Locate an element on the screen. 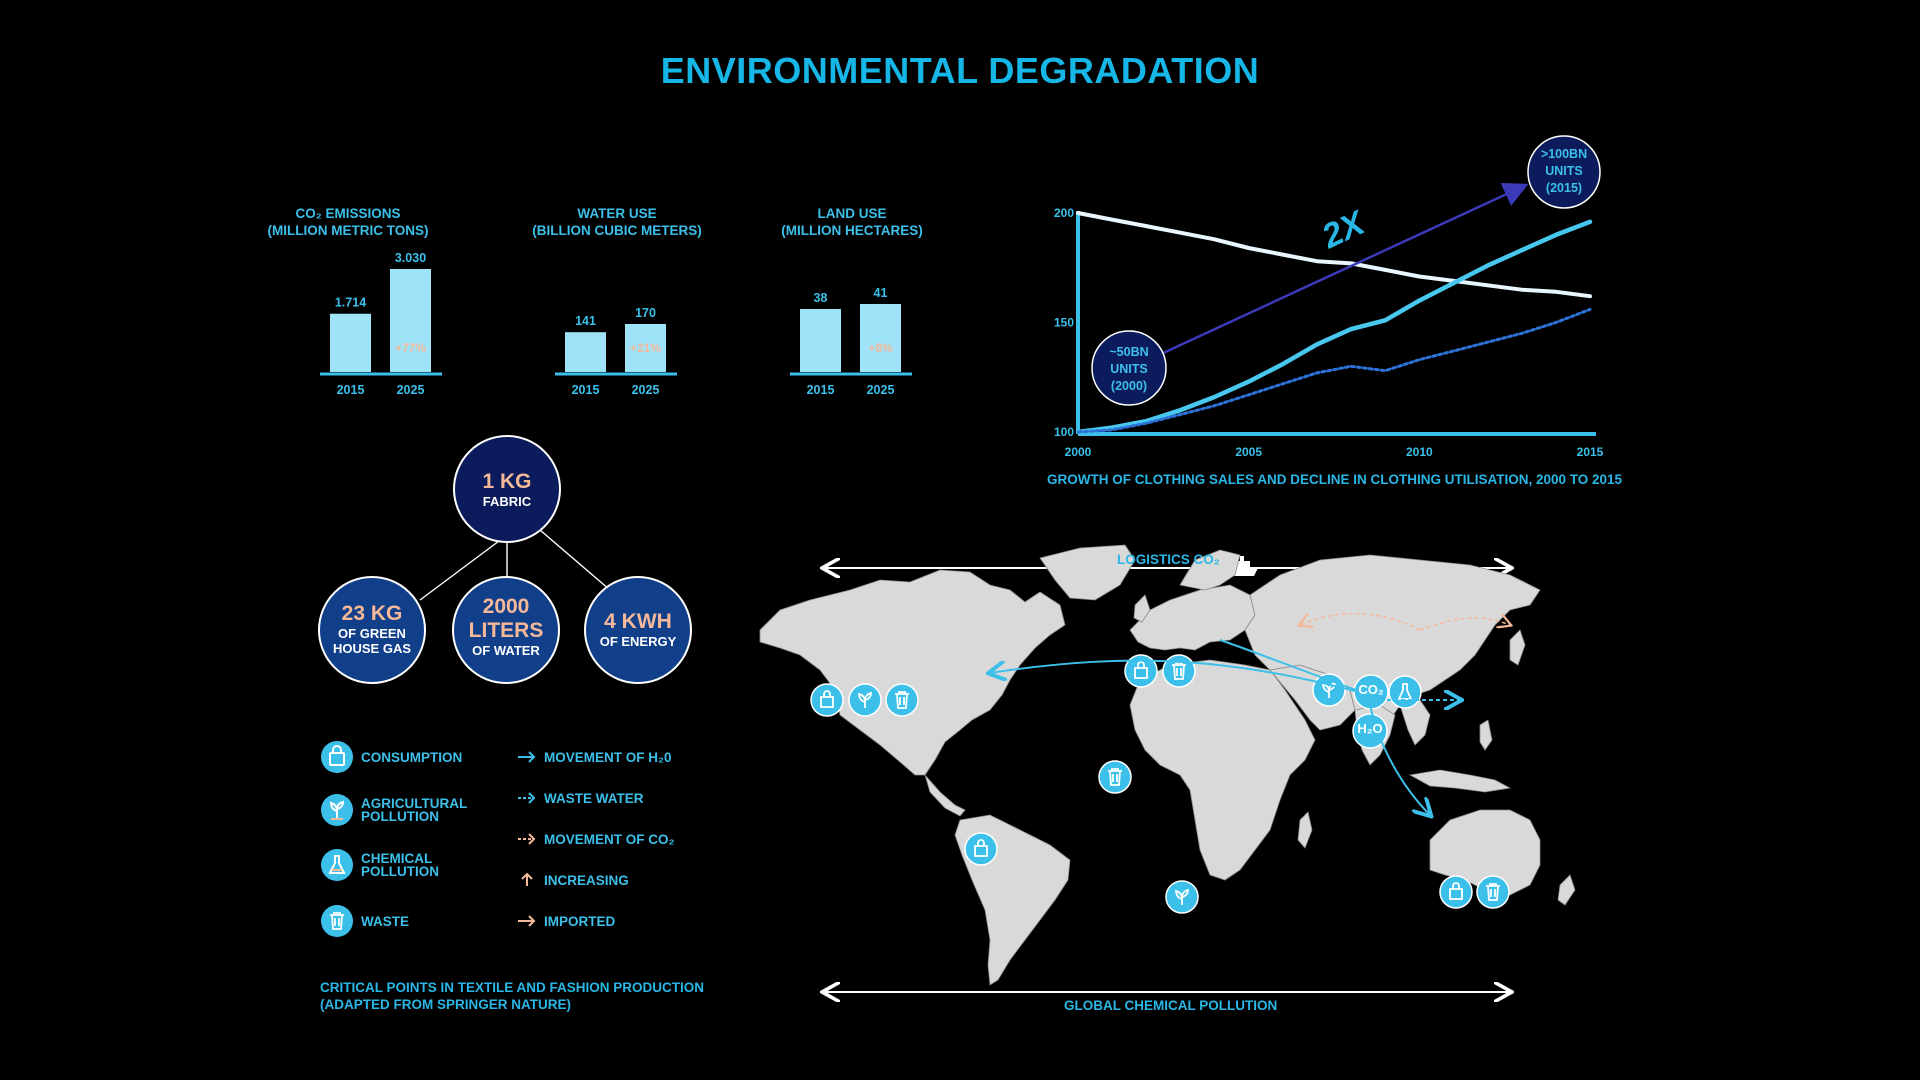 The image size is (1920, 1080). start-bubble is located at coordinates (1129, 368).